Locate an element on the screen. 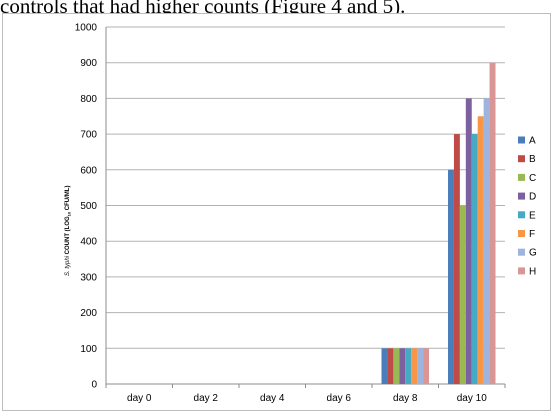 The height and width of the screenshot is (413, 555). x-tick-day-8: day 8 is located at coordinates (405, 398).